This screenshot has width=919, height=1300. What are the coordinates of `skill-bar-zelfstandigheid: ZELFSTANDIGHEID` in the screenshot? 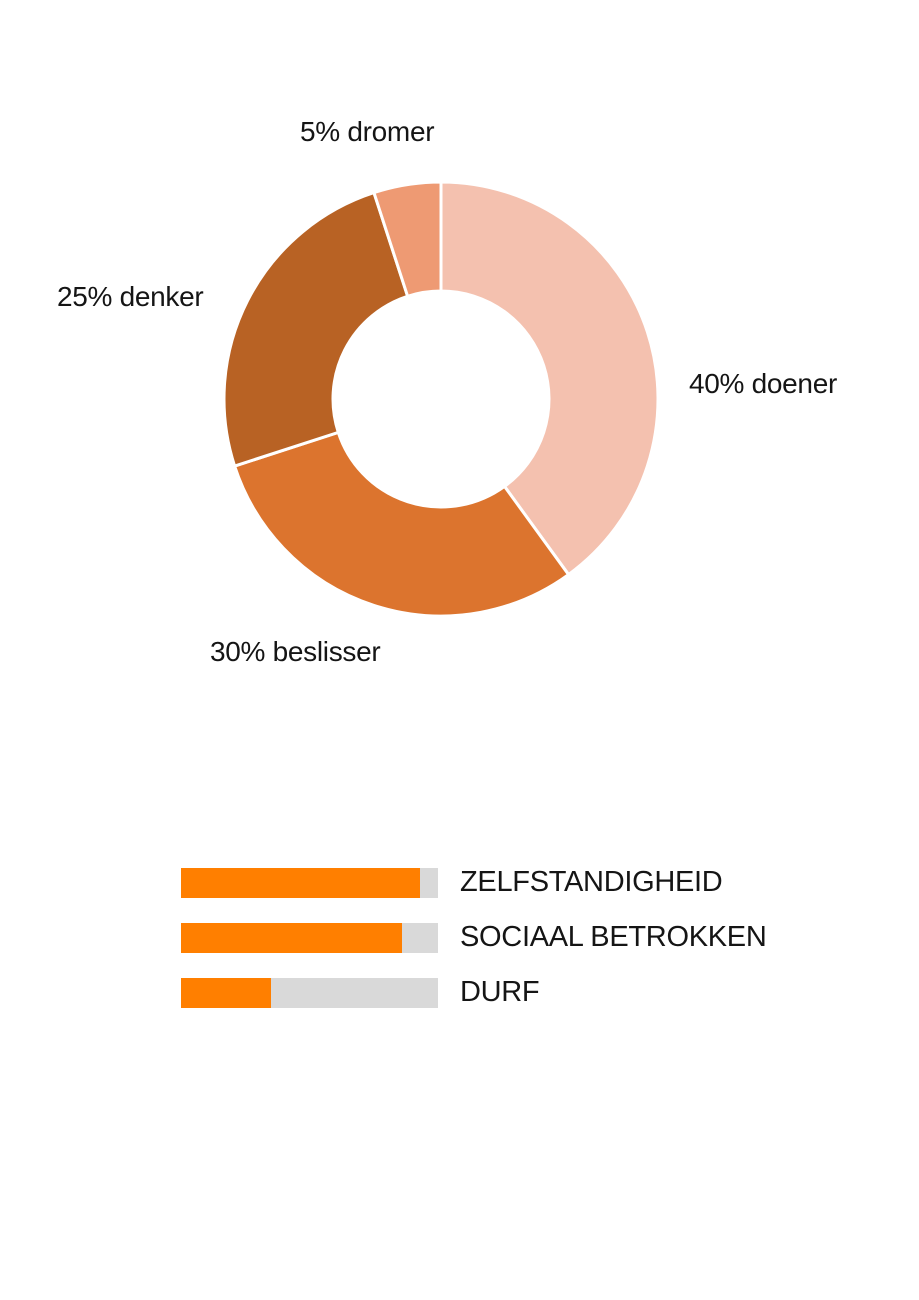 It's located at (481, 882).